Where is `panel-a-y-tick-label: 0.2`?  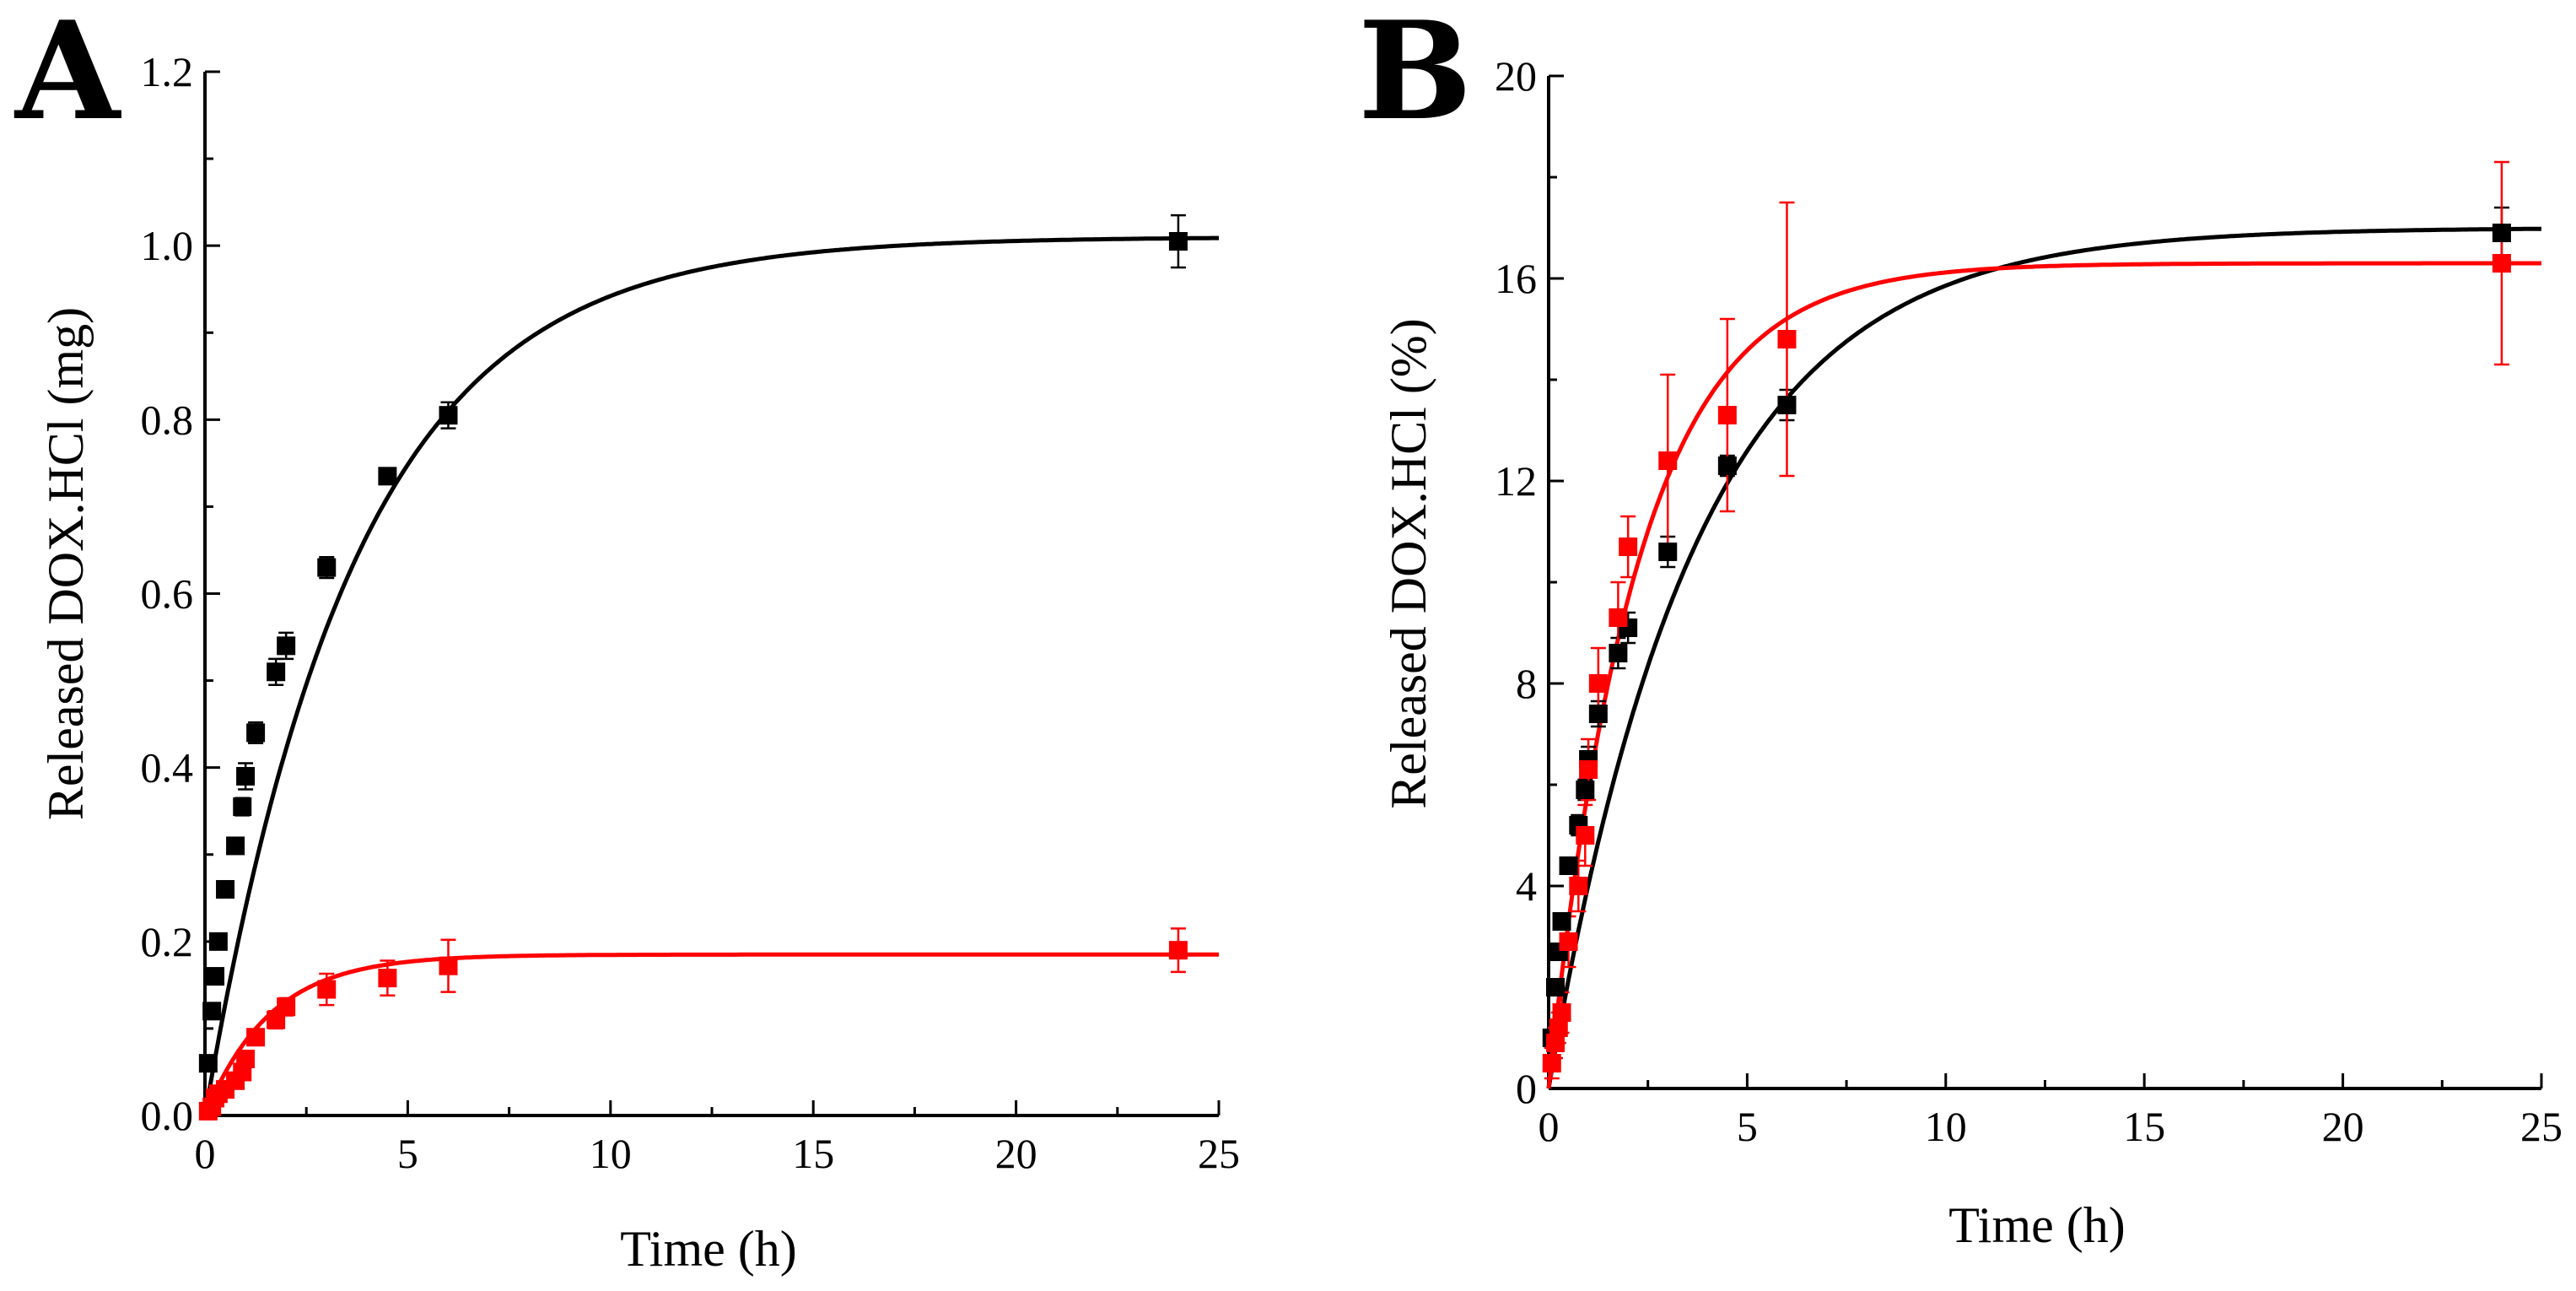 panel-a-y-tick-label: 0.2 is located at coordinates (167, 941).